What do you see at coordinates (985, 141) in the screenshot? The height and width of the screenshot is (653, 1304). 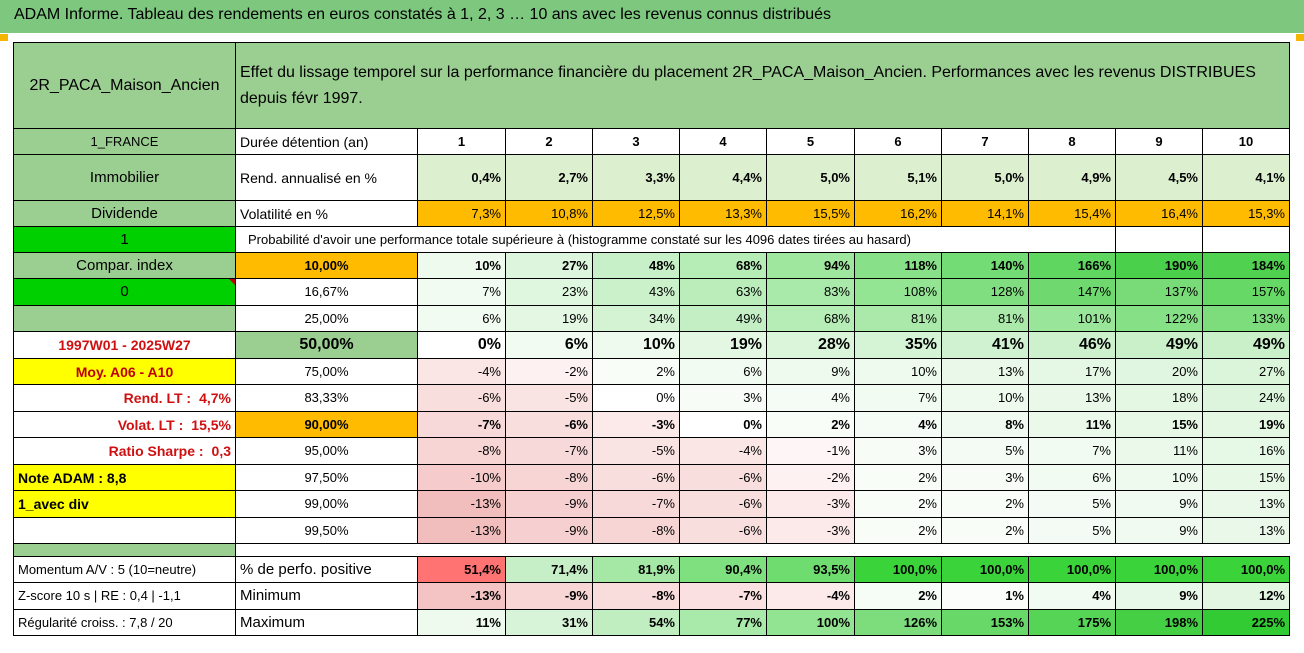 I see `year-header: 7` at bounding box center [985, 141].